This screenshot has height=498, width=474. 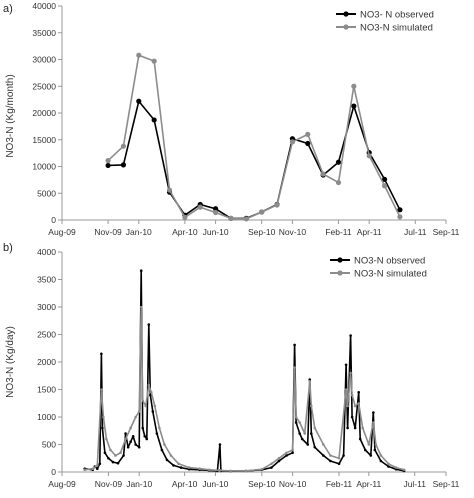 What do you see at coordinates (46, 307) in the screenshot?
I see `b-y-tick-label: 3000` at bounding box center [46, 307].